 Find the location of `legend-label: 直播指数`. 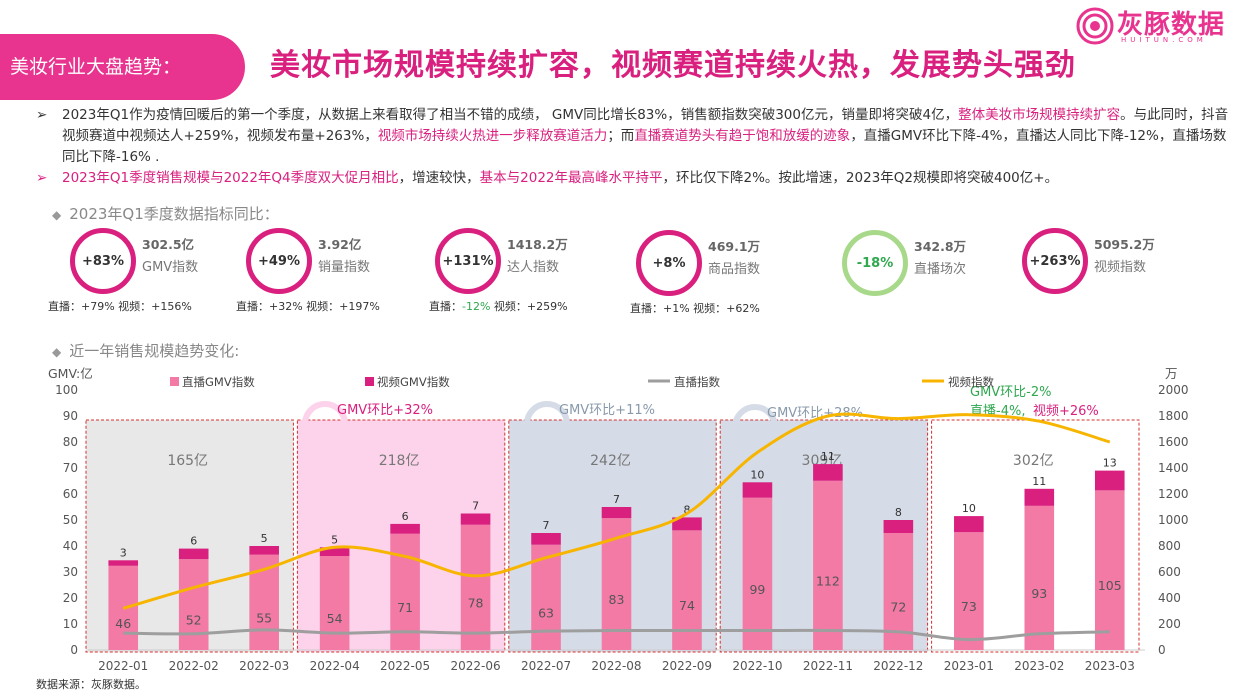

legend-label: 直播指数 is located at coordinates (697, 382).